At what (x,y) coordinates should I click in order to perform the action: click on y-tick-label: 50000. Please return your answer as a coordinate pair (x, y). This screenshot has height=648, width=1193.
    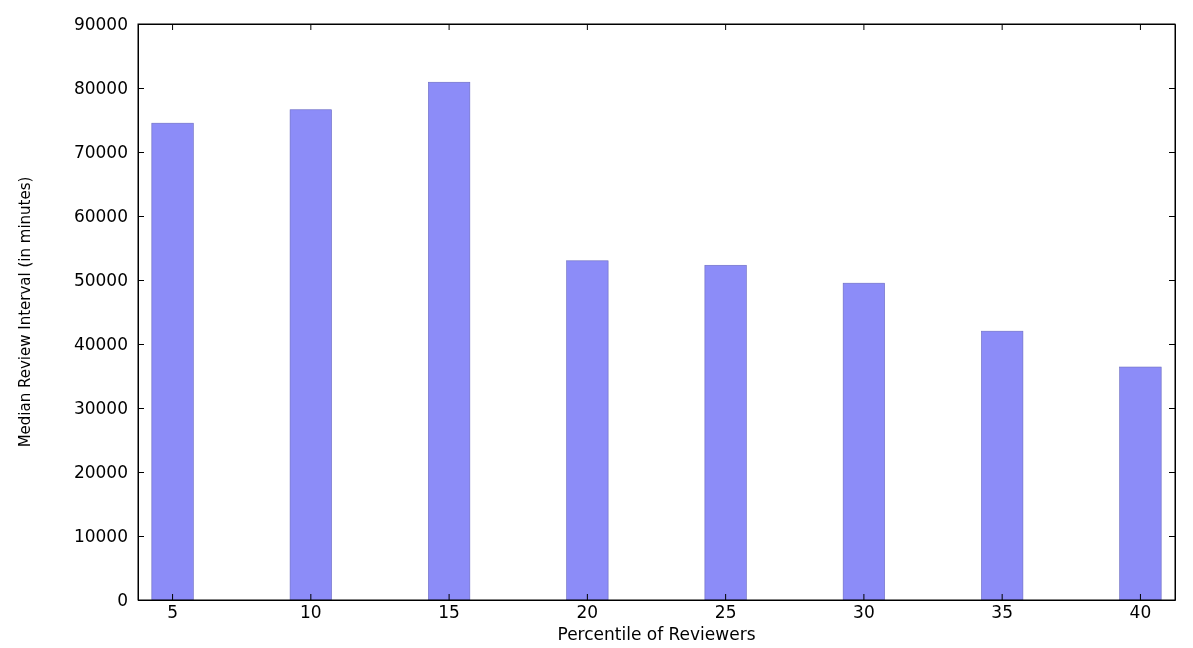
    Looking at the image, I should click on (100, 279).